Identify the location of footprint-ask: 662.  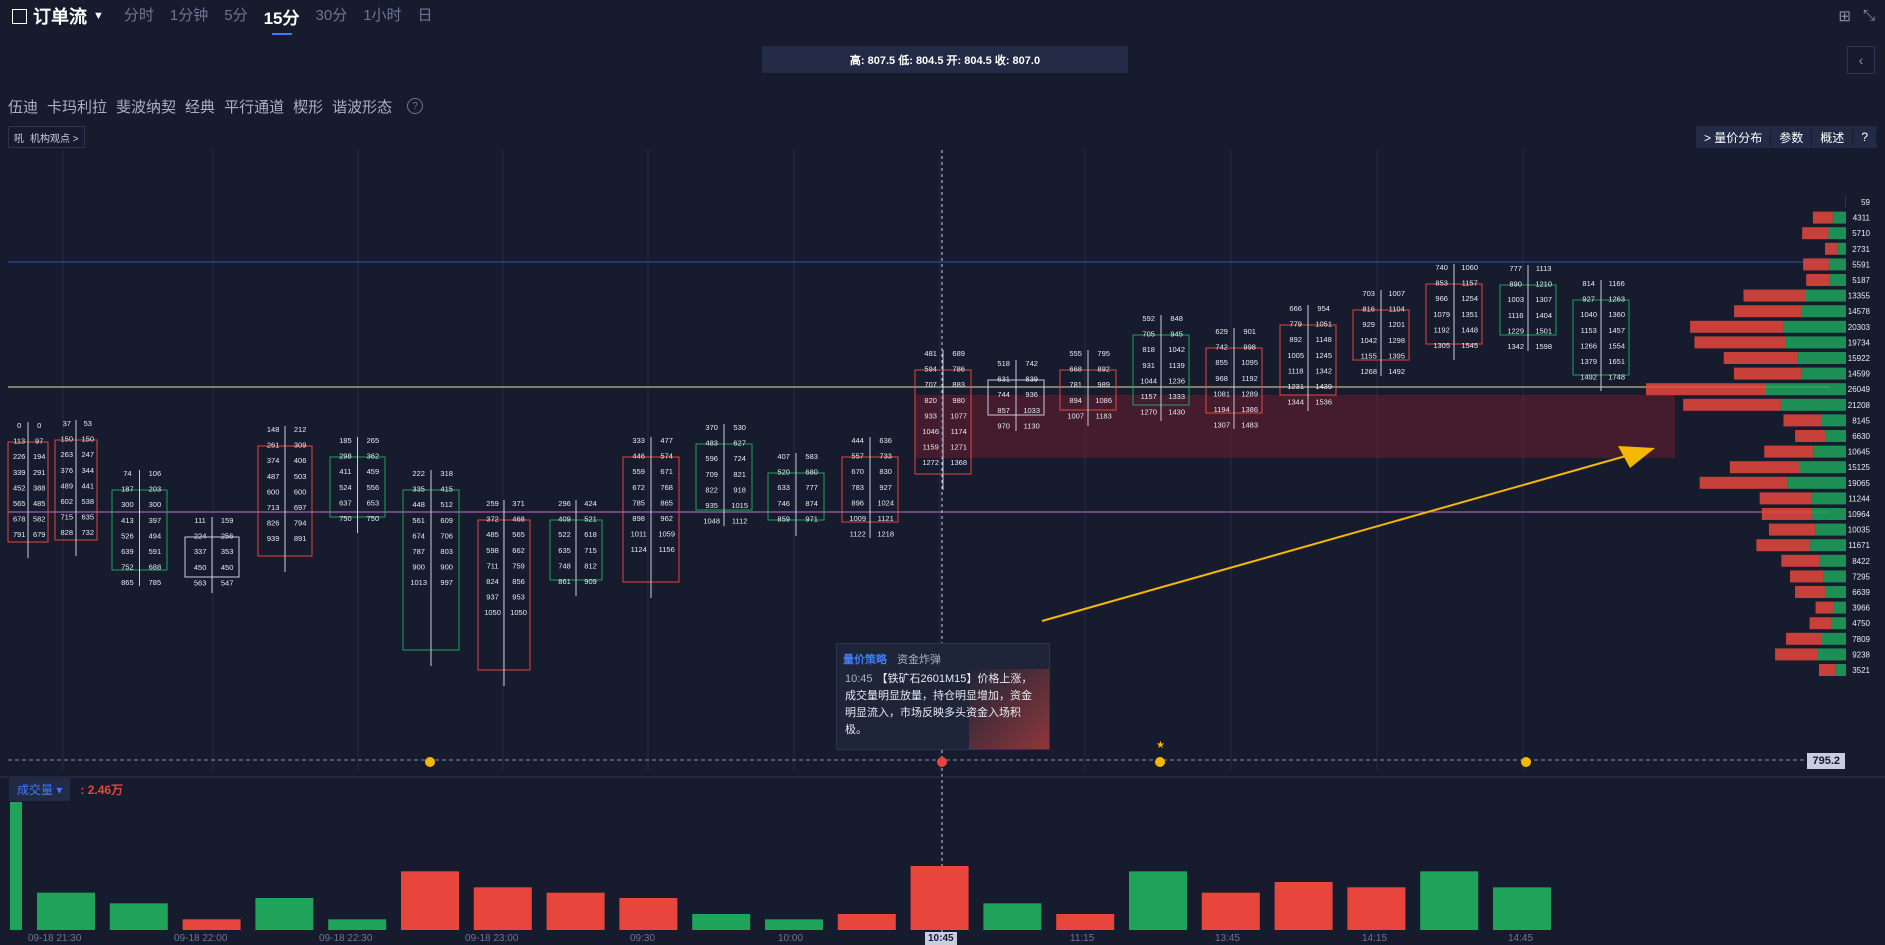
(518, 550).